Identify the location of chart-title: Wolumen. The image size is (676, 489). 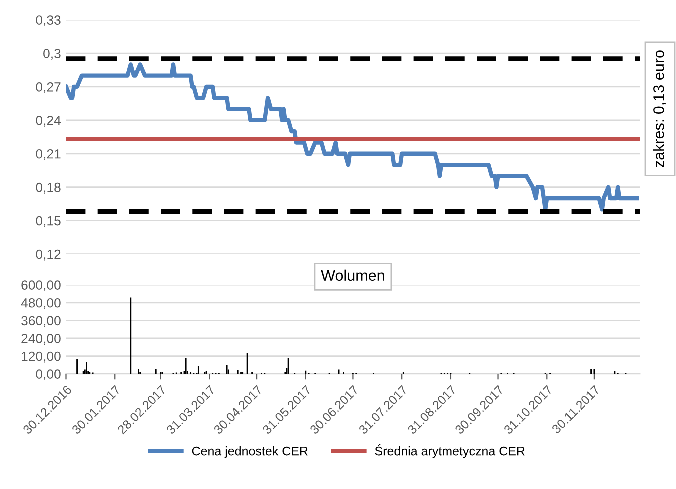
(352, 276).